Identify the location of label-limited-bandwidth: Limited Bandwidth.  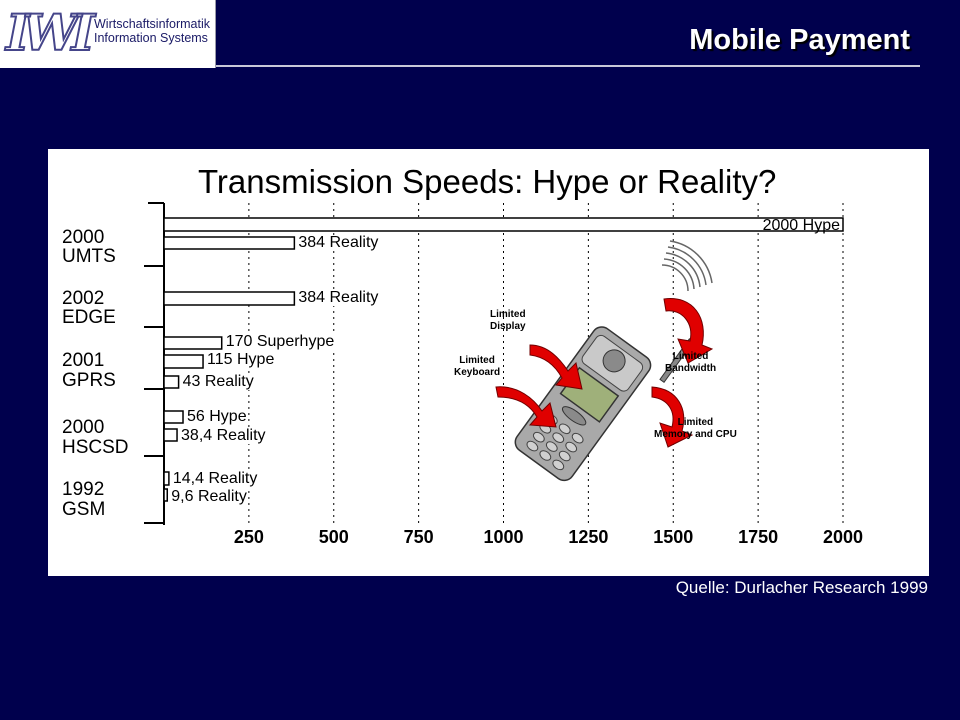
(691, 362).